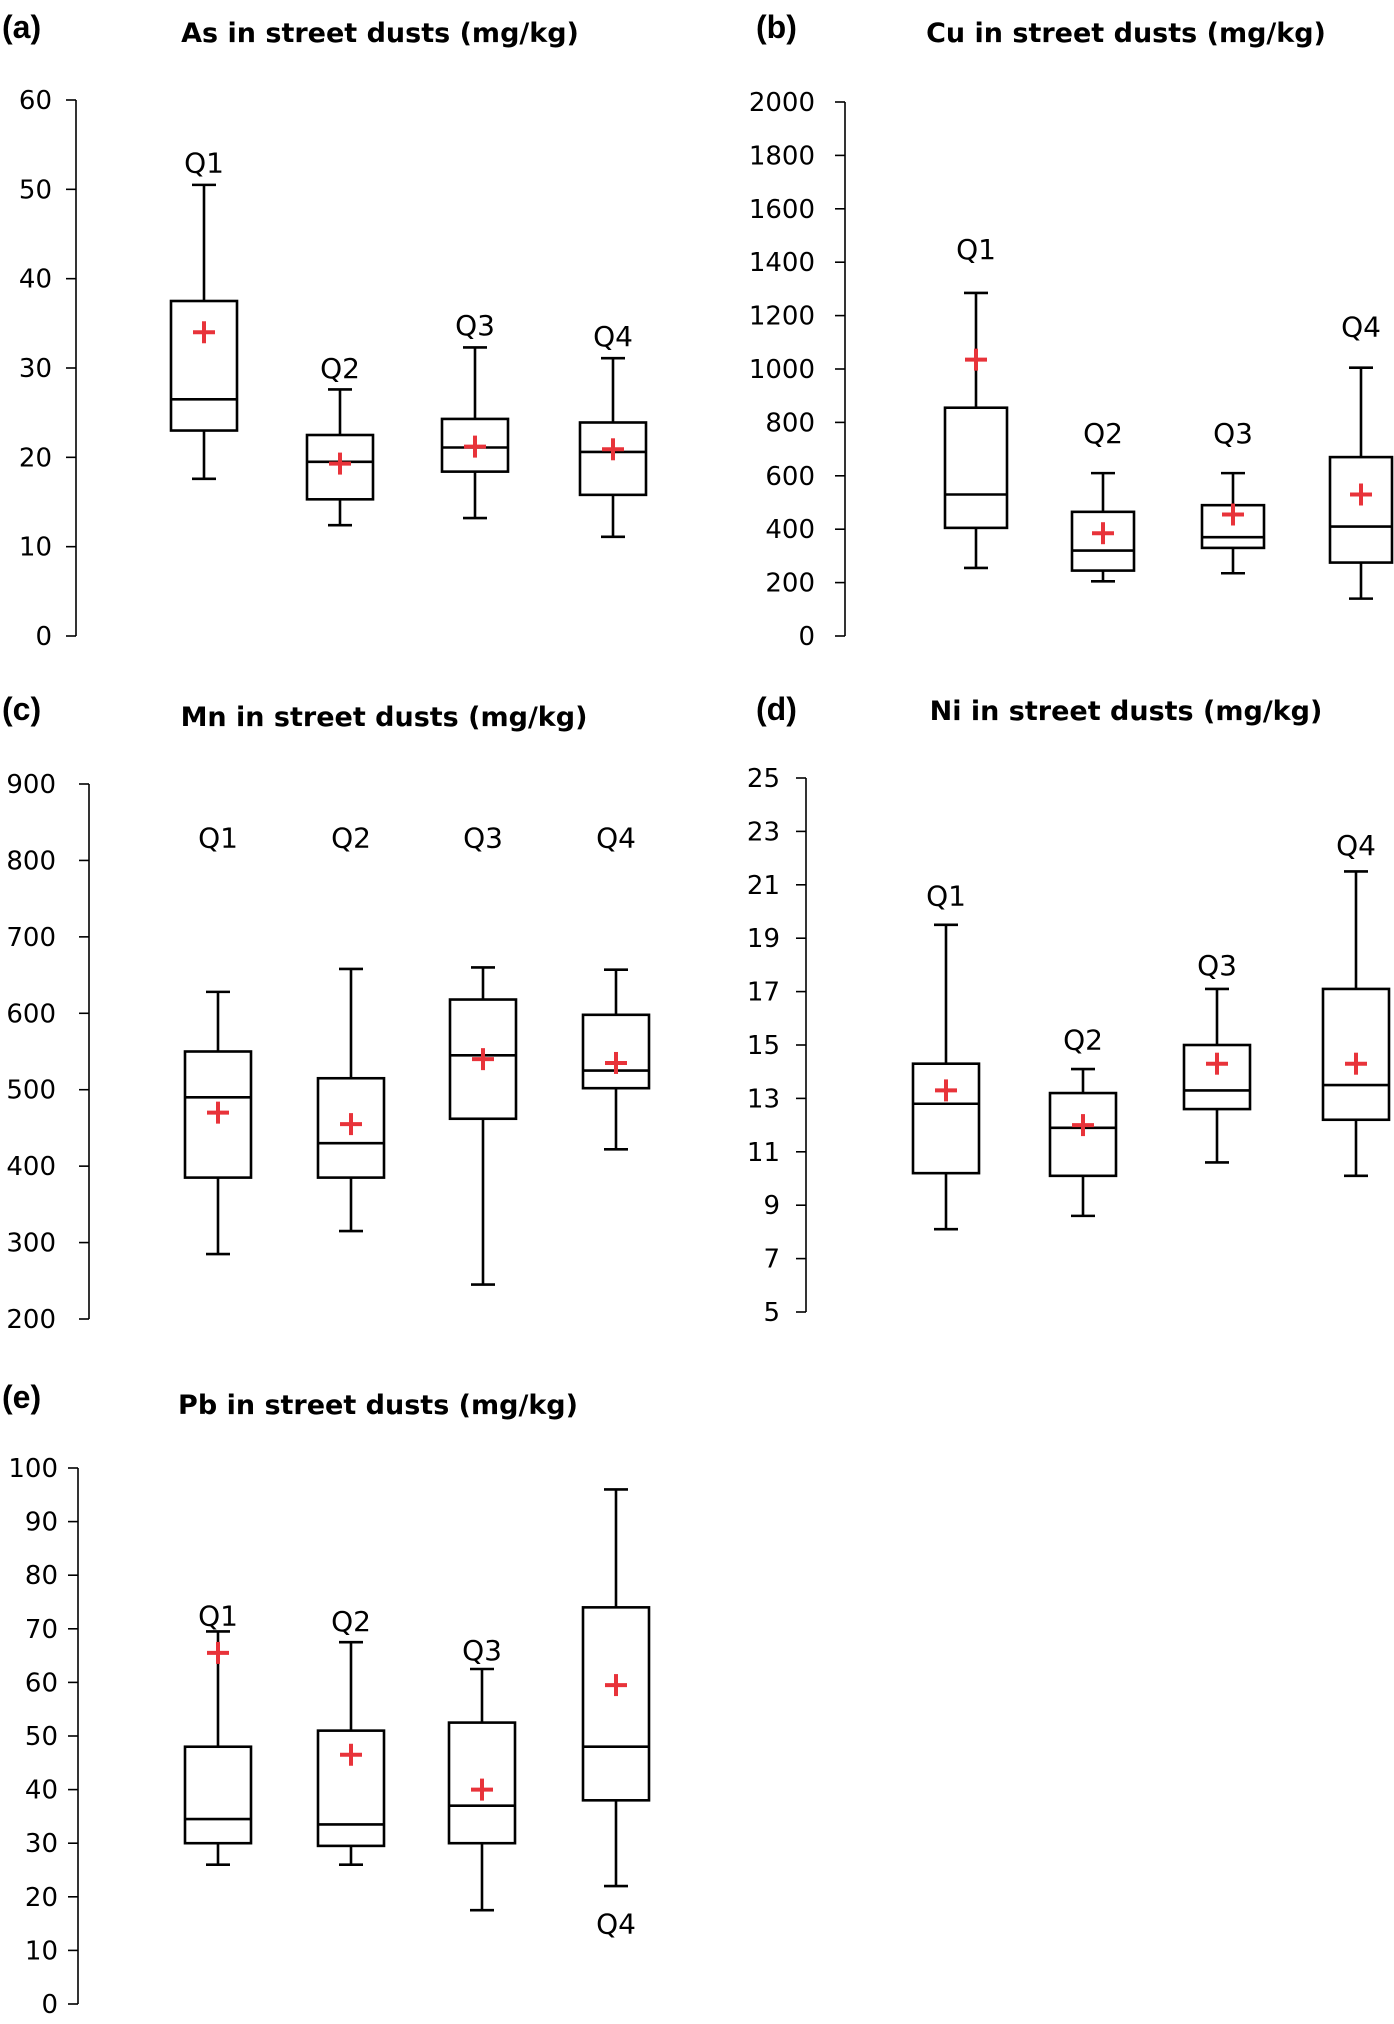 The width and height of the screenshot is (1394, 2024). Describe the element at coordinates (771, 1260) in the screenshot. I see `y-tick-label: 7` at that location.